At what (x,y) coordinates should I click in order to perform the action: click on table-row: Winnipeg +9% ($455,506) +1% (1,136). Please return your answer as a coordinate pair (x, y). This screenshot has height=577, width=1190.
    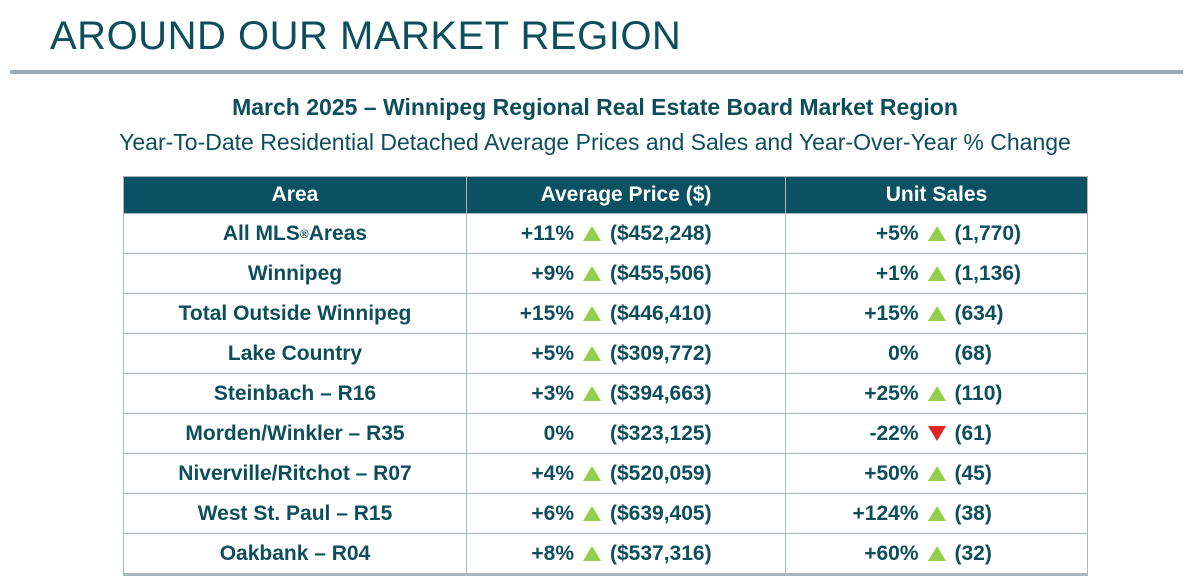
    Looking at the image, I should click on (605, 273).